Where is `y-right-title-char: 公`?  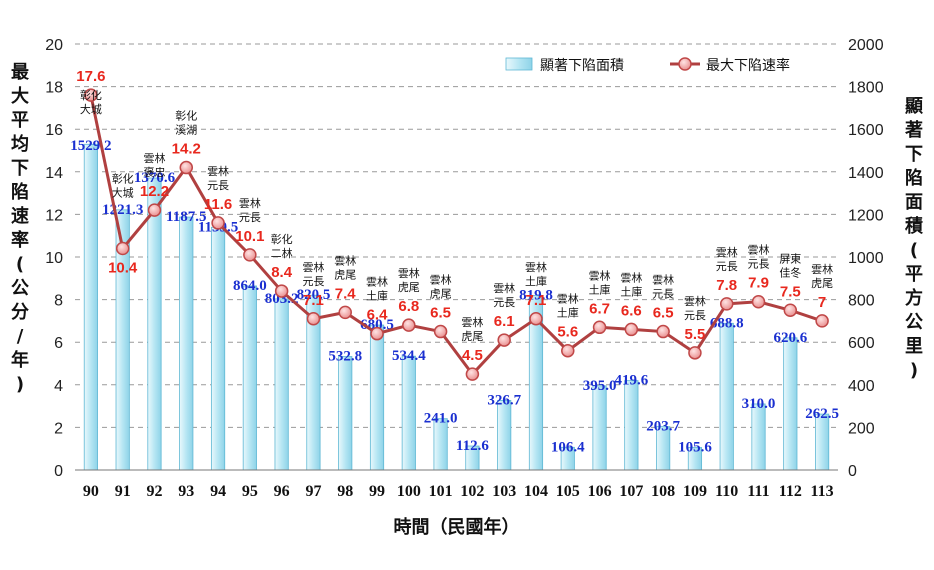
y-right-title-char: 公 is located at coordinates (914, 322).